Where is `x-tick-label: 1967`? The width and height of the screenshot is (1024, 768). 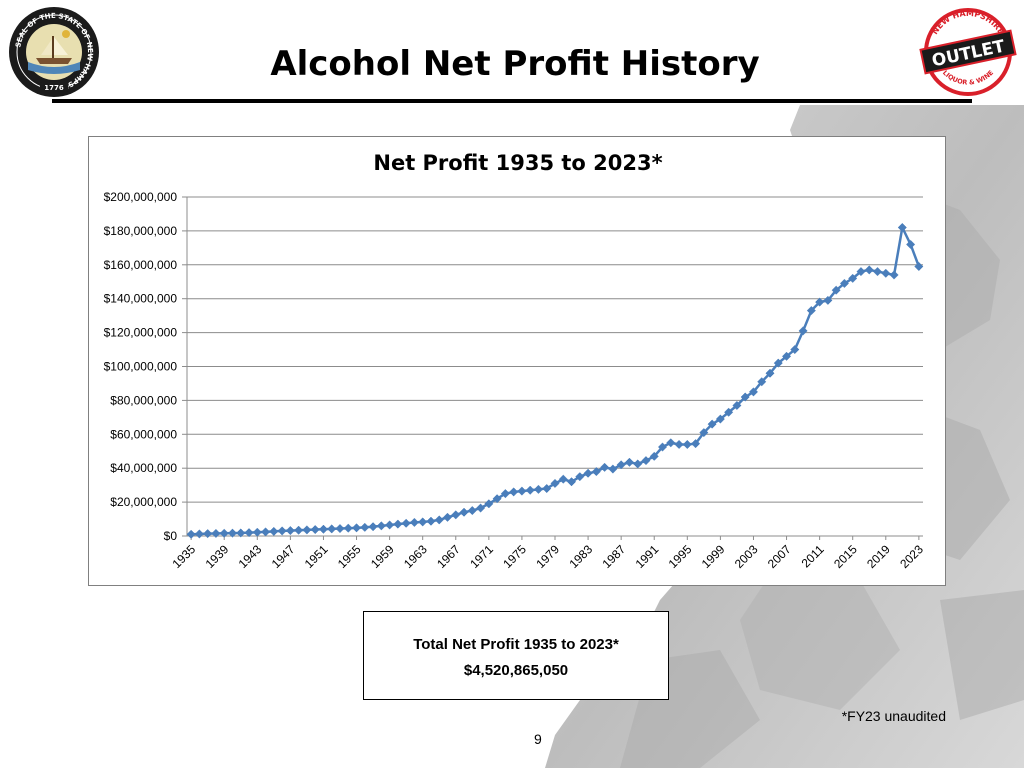 x-tick-label: 1967 is located at coordinates (448, 556).